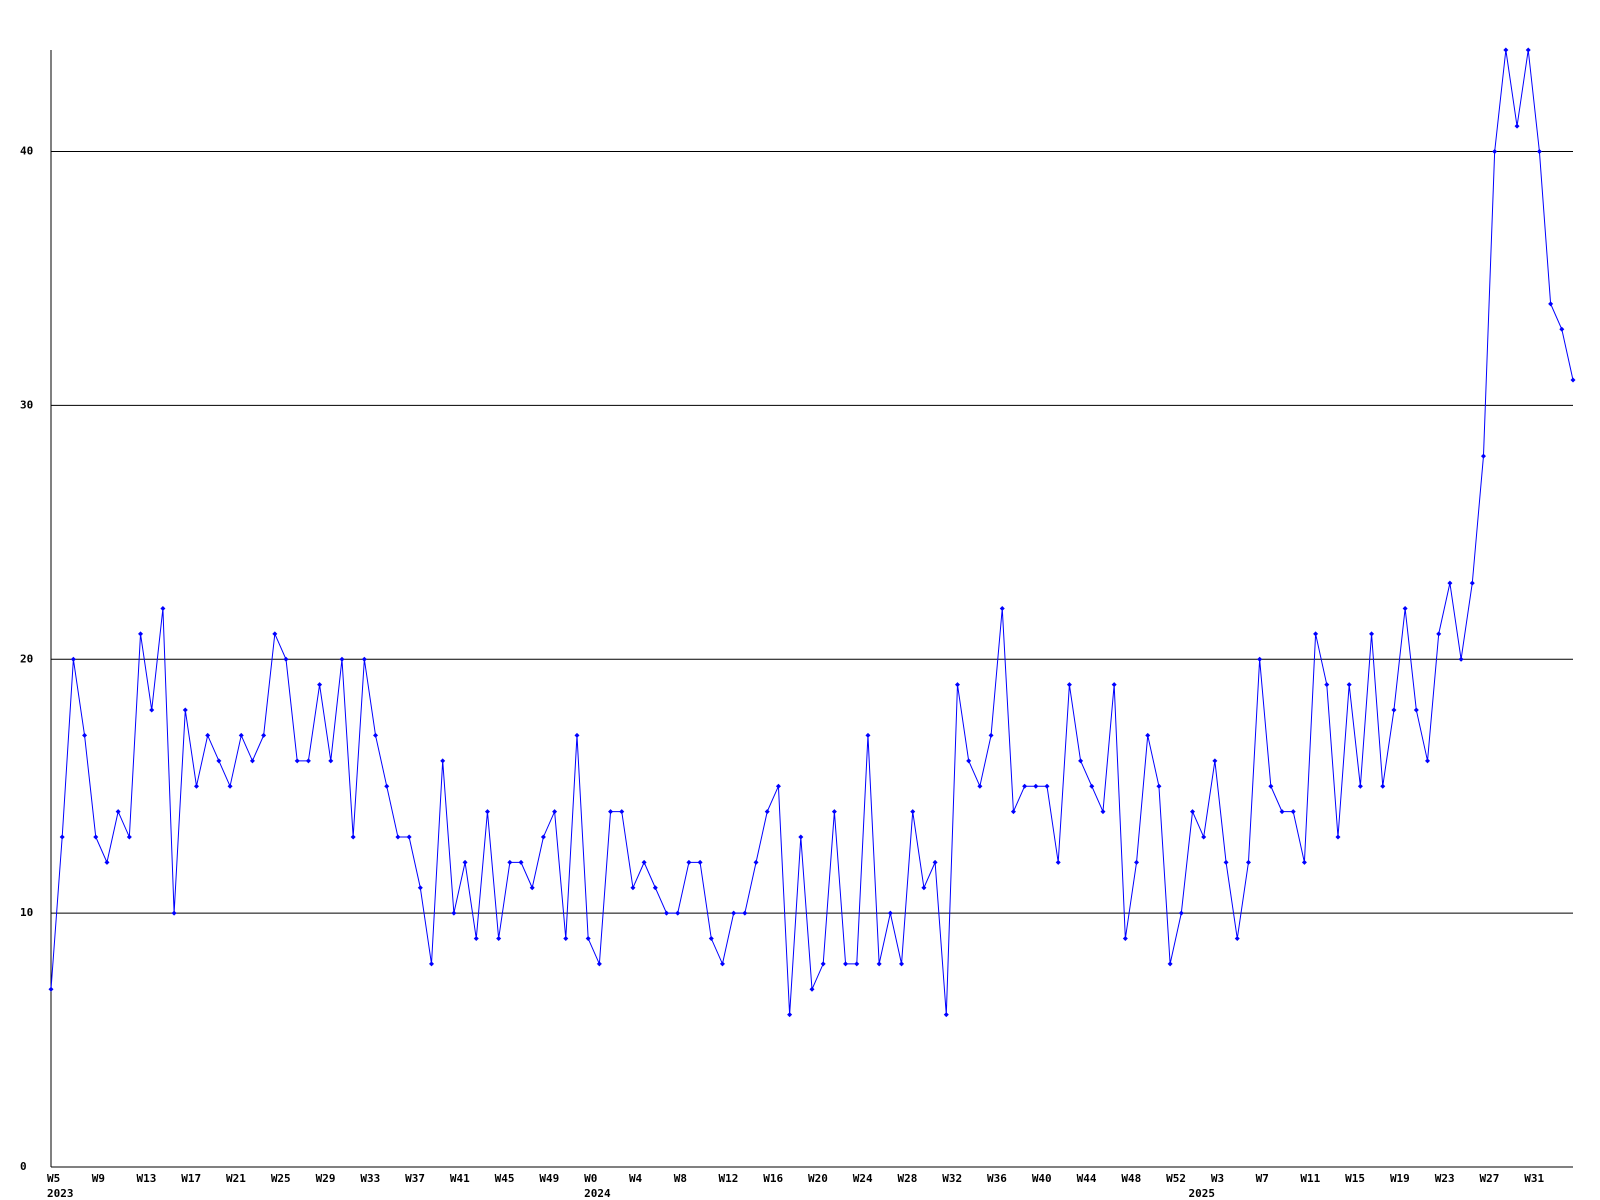 This screenshot has height=1200, width=1600. Describe the element at coordinates (191, 1178) in the screenshot. I see `x-tick-label: W17` at that location.